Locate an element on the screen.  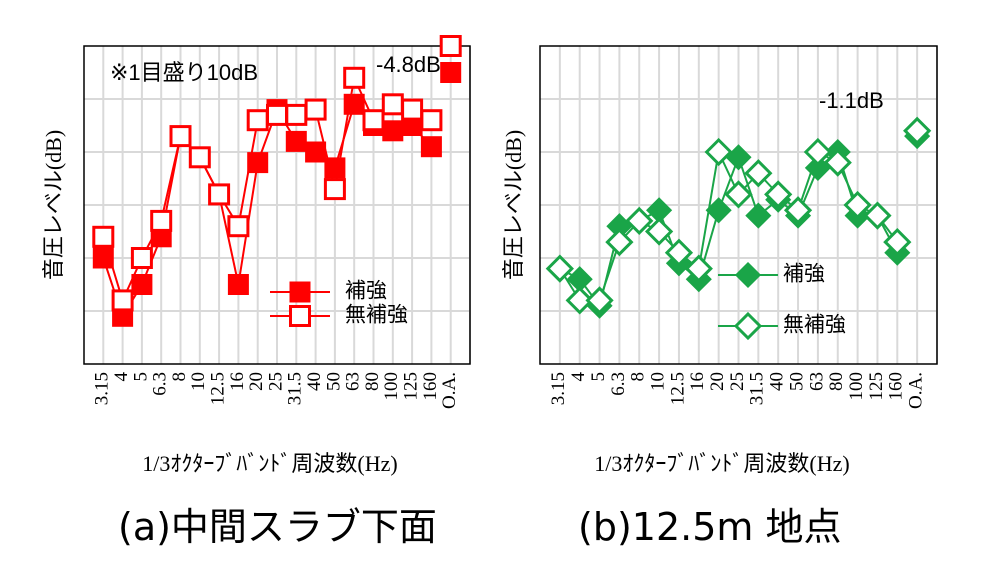
x-tick-label: 80 is located at coordinates (836, 381).